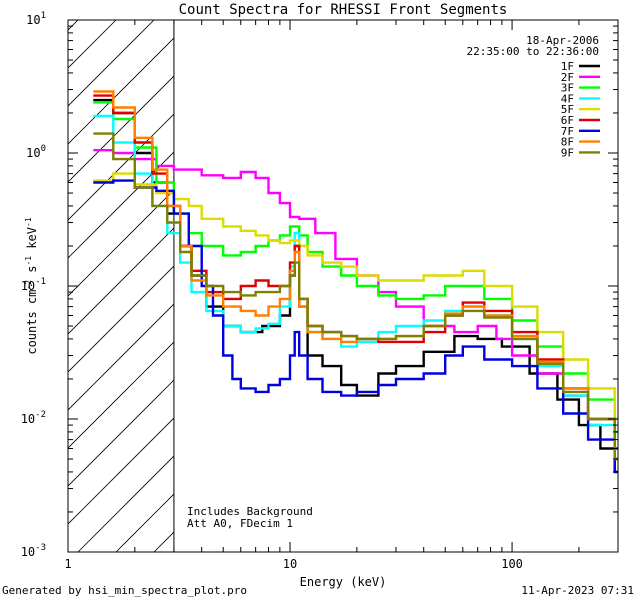  What do you see at coordinates (32, 322) in the screenshot?
I see `y-axis-label-main: counts cm` at bounding box center [32, 322].